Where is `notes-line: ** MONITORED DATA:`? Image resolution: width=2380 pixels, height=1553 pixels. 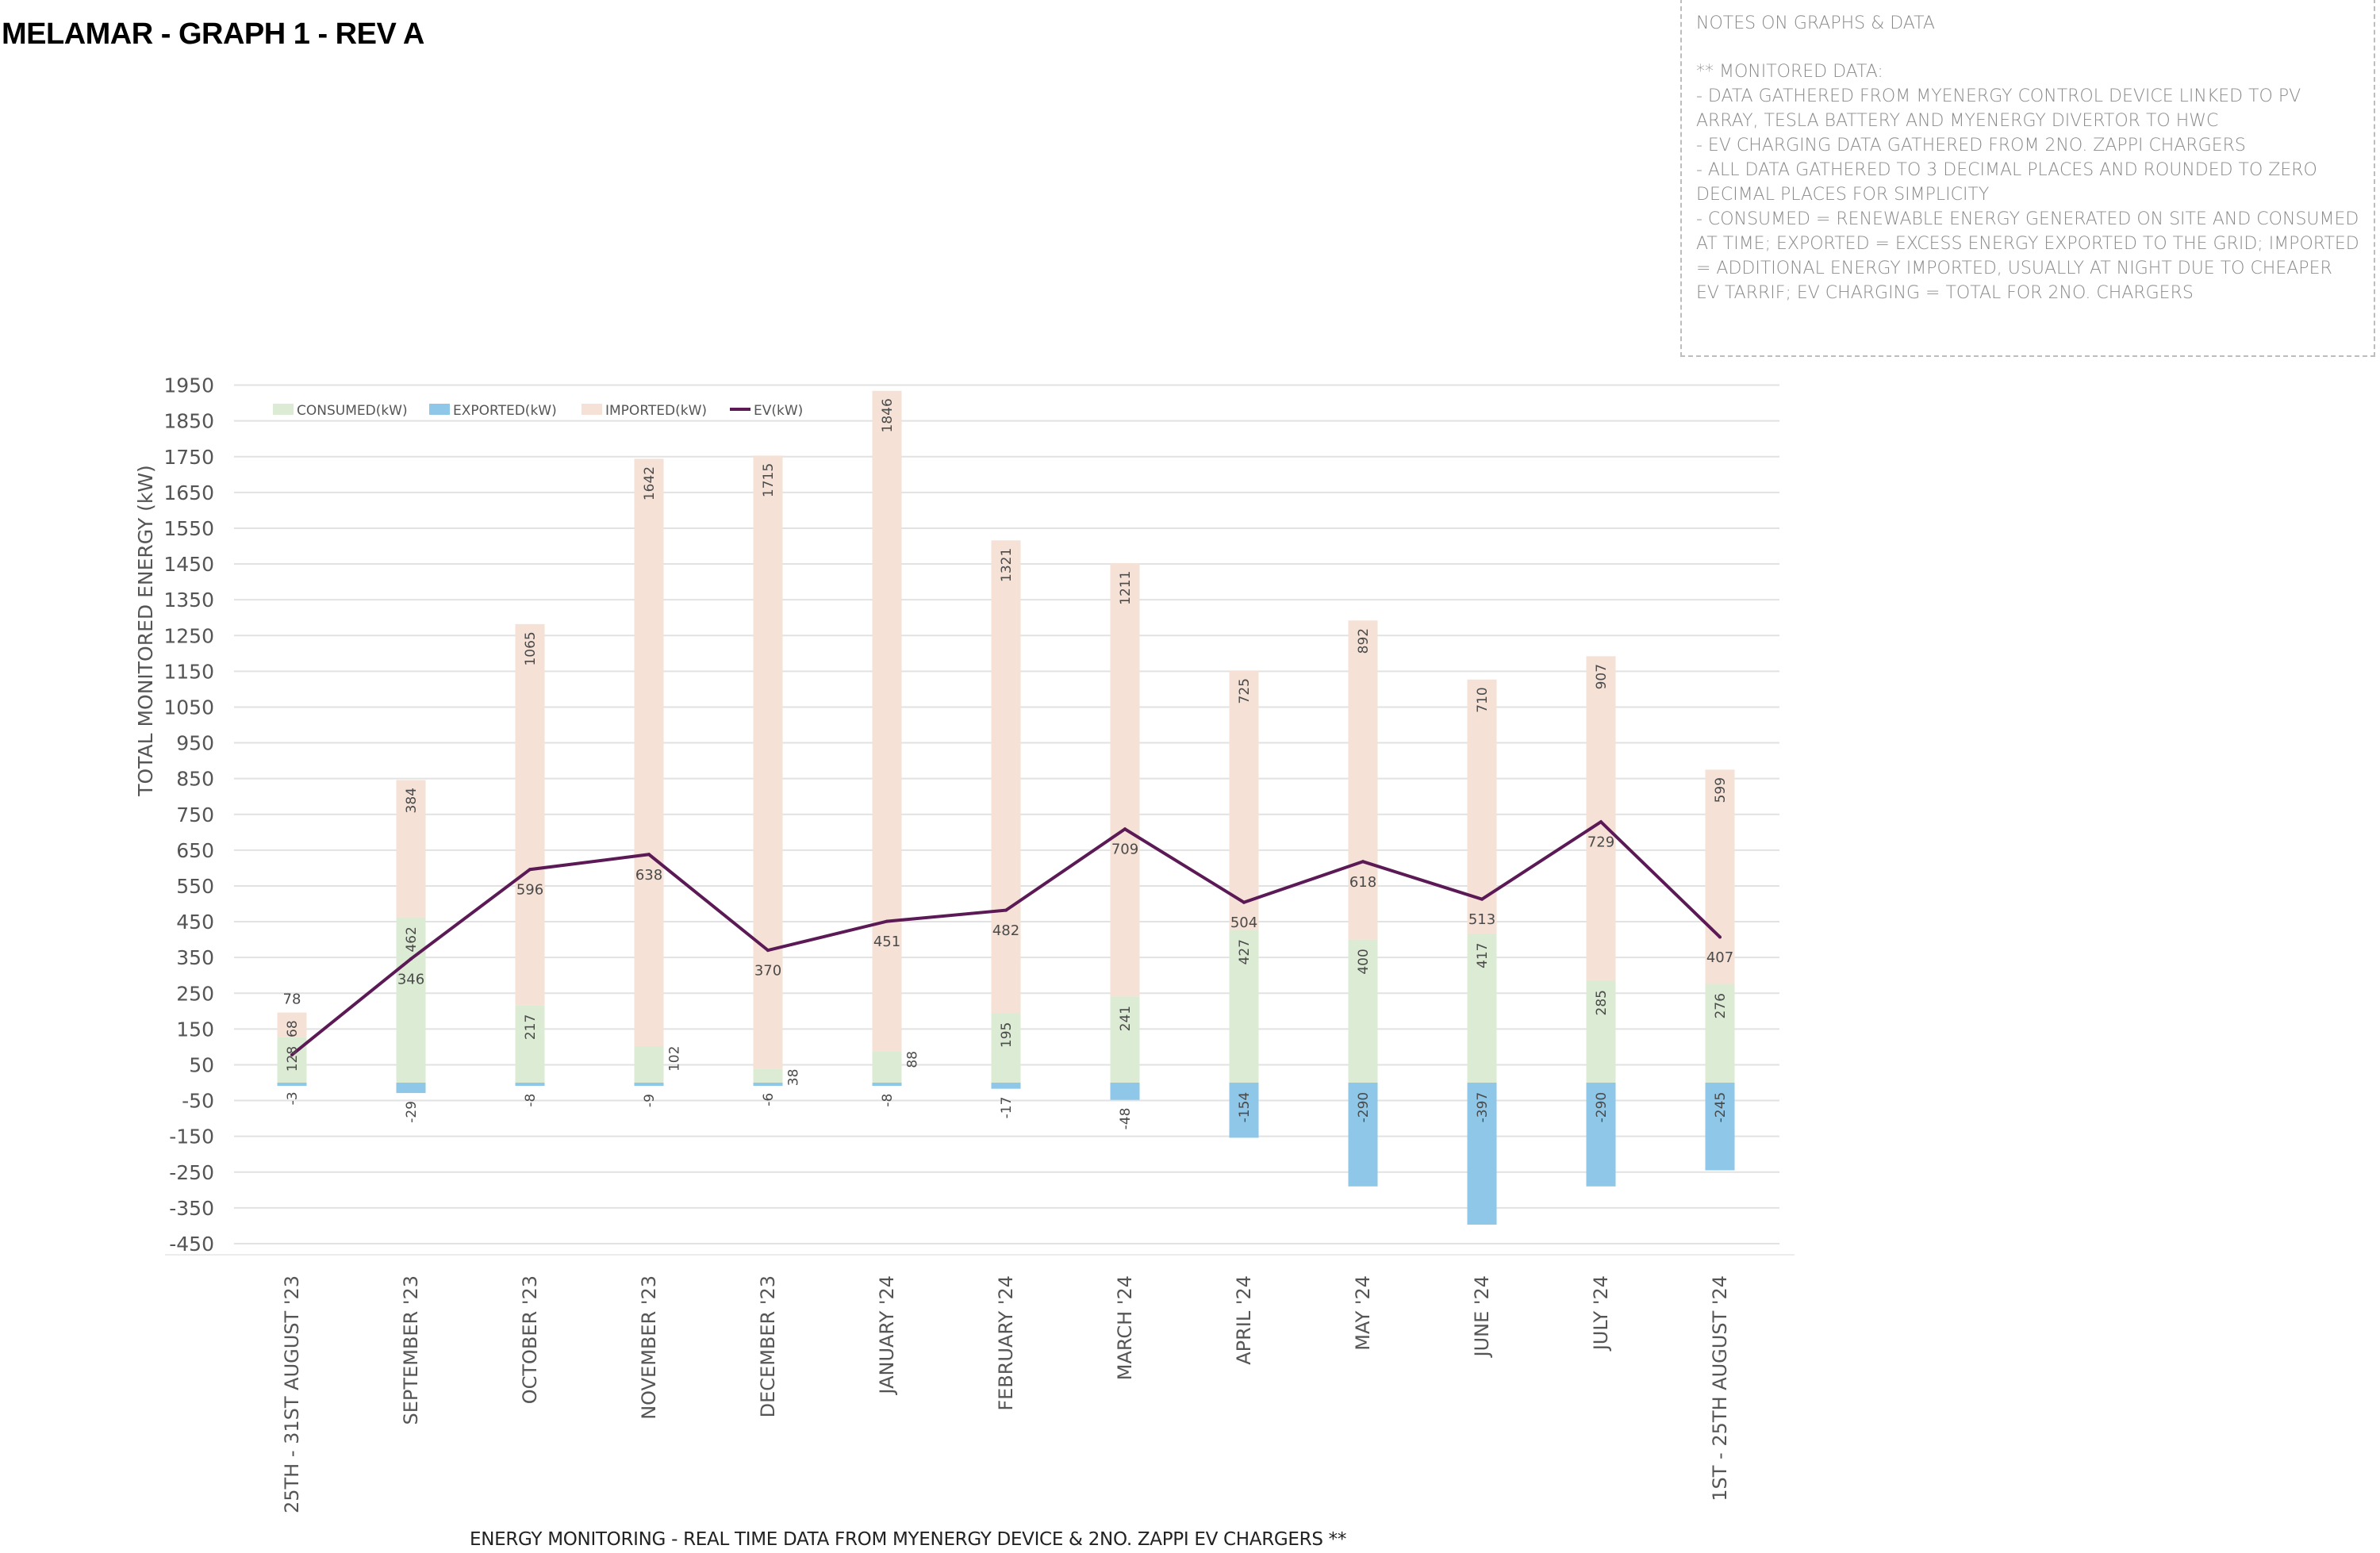 notes-line: ** MONITORED DATA: is located at coordinates (1789, 72).